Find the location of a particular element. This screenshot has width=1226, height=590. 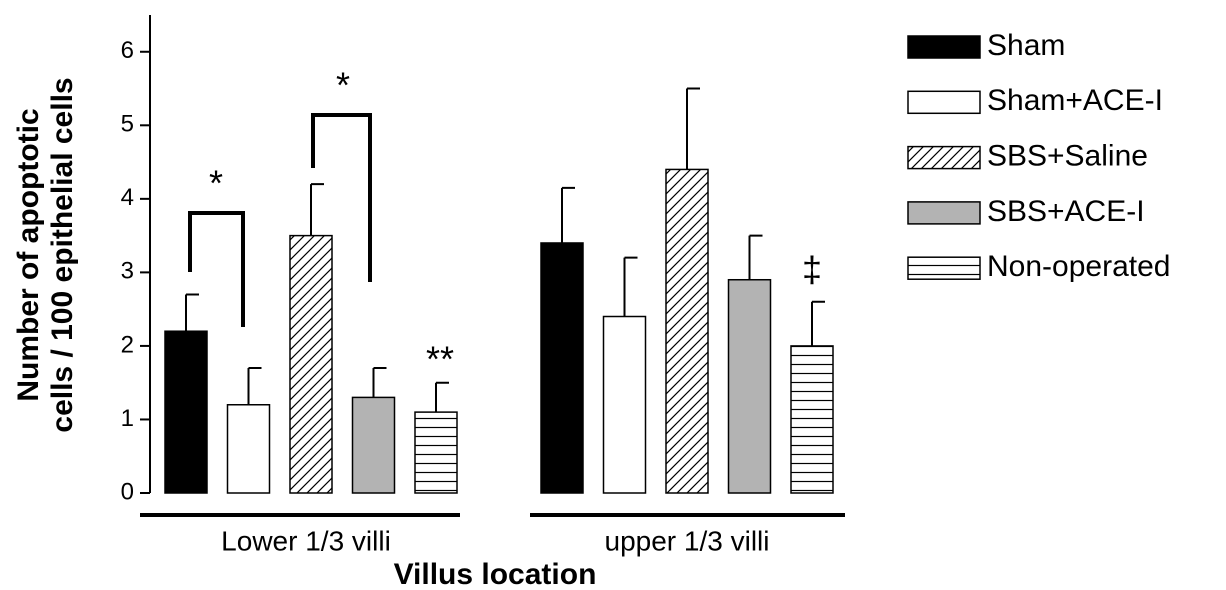

legend-label: Sham is located at coordinates (1026, 45).